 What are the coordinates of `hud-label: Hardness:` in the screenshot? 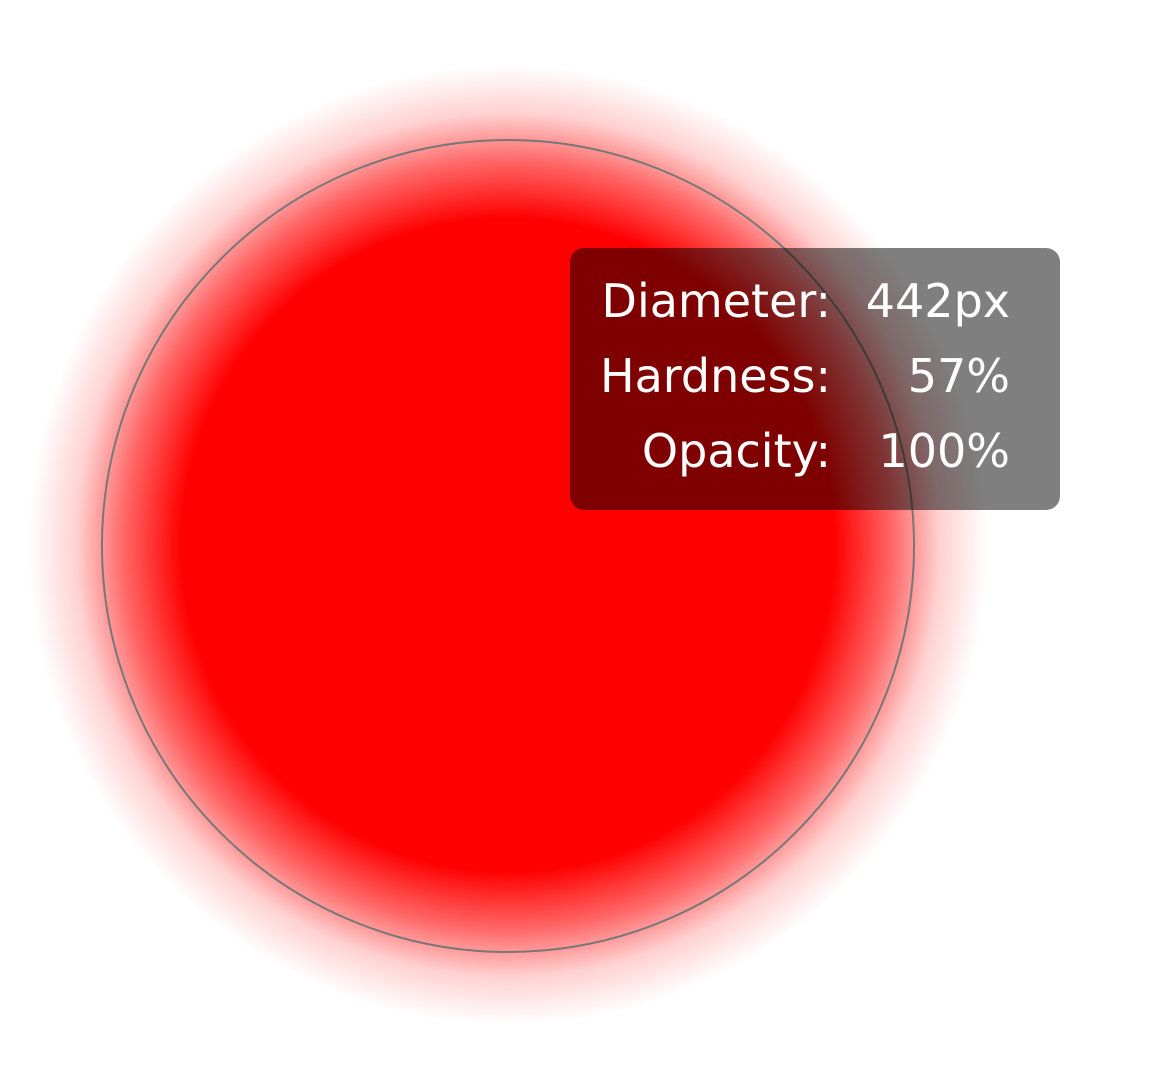 It's located at (715, 376).